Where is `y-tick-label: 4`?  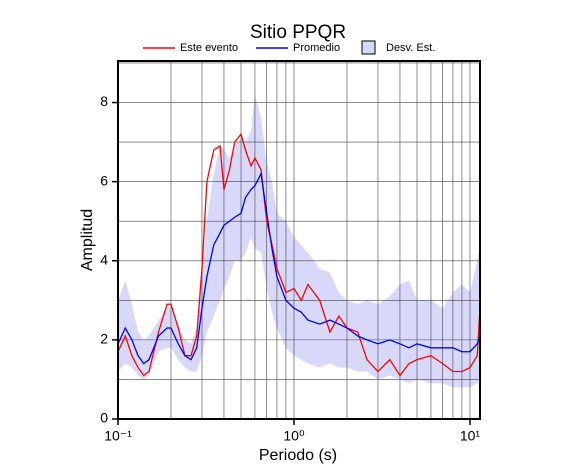 y-tick-label: 4 is located at coordinates (104, 259).